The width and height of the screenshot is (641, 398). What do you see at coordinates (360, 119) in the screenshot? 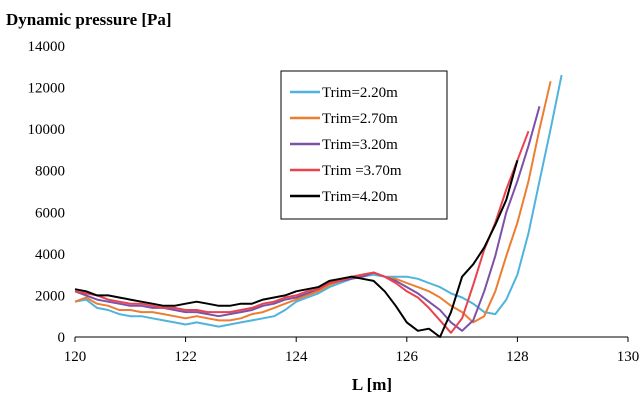
I see `legend-label-2: Trim=2.70m` at bounding box center [360, 119].